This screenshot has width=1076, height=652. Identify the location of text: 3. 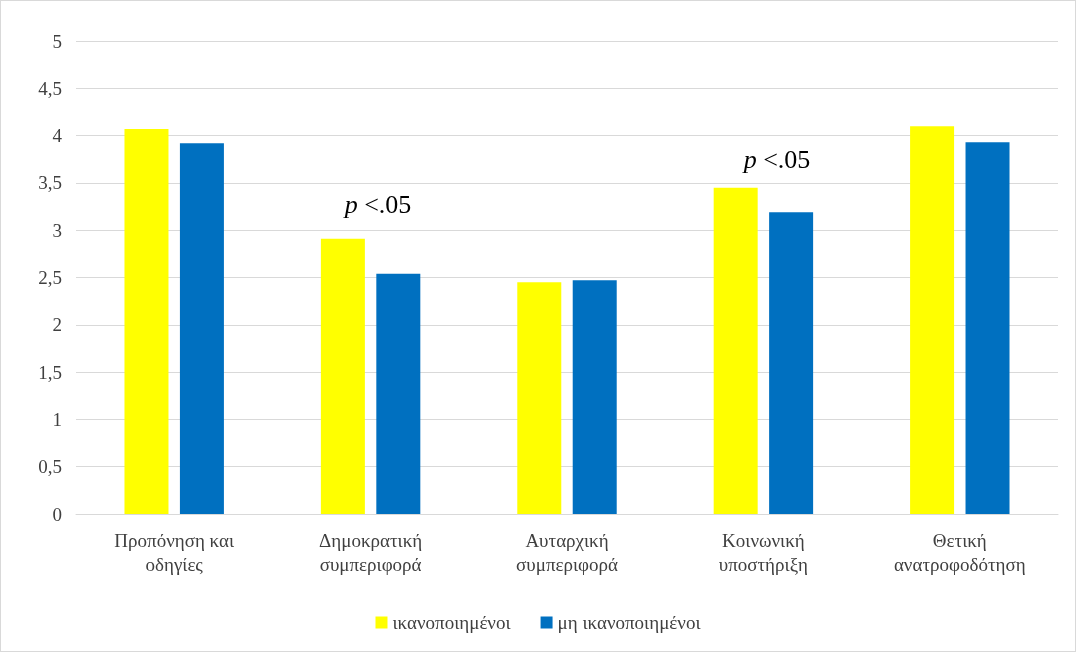
(57, 230).